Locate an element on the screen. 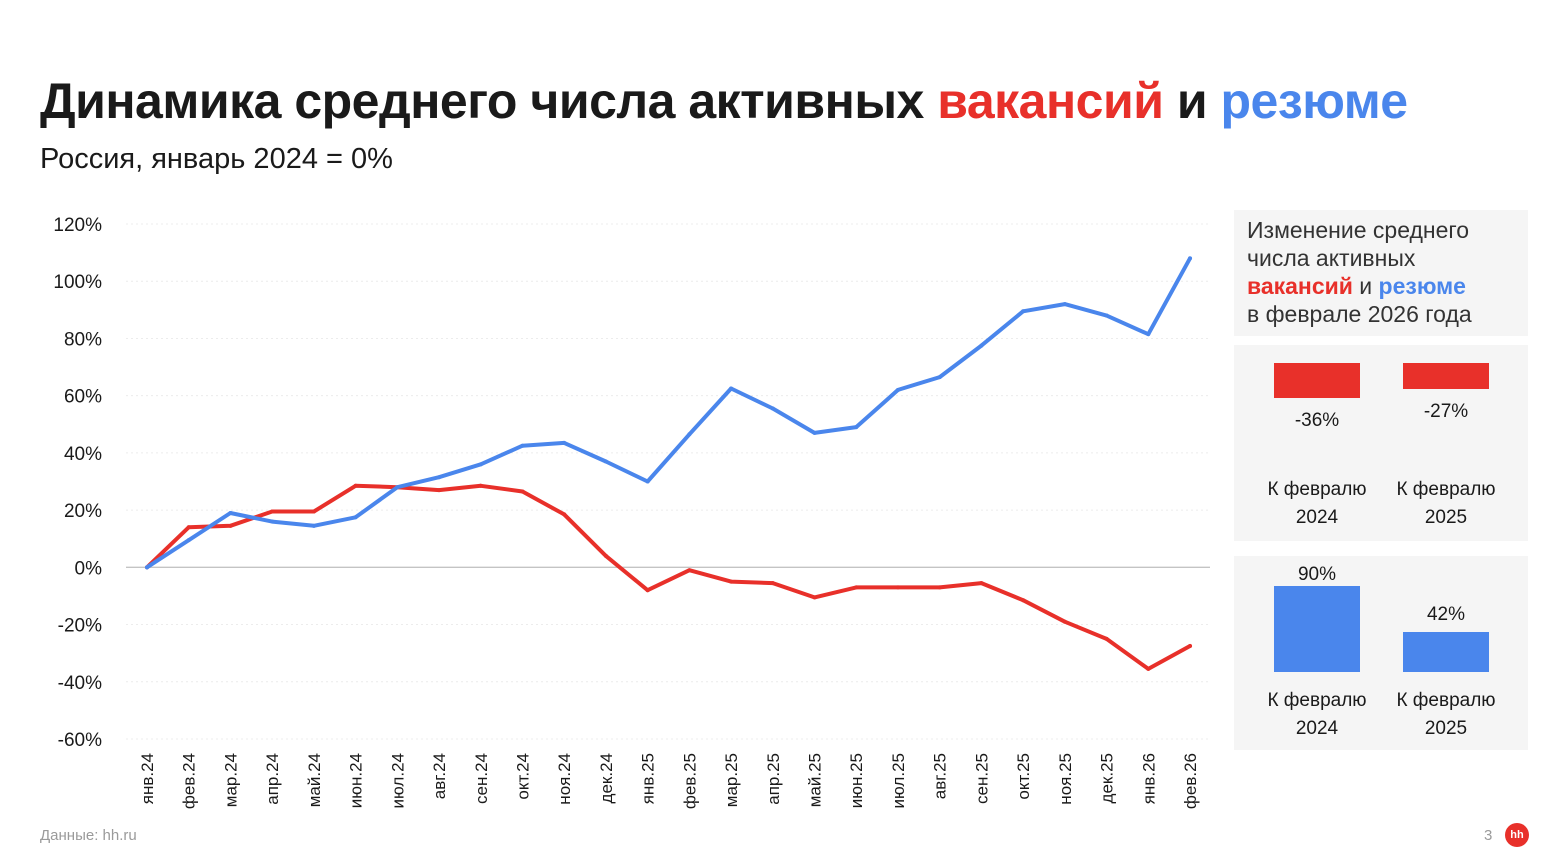 Image resolution: width=1560 pixels, height=868 pixels. summary-heading-vacancies: вакансий is located at coordinates (1300, 286).